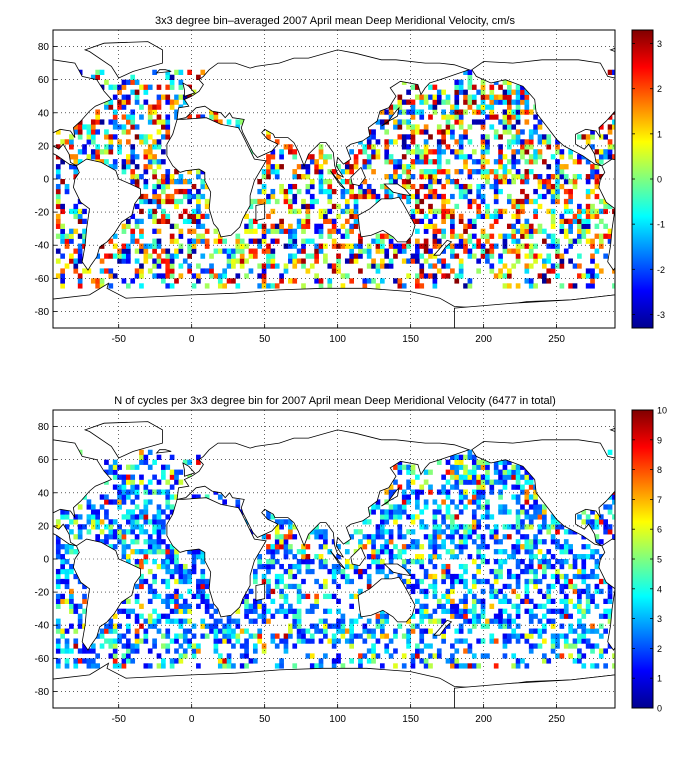  I want to click on y-tick-label: -40, so click(42, 246).